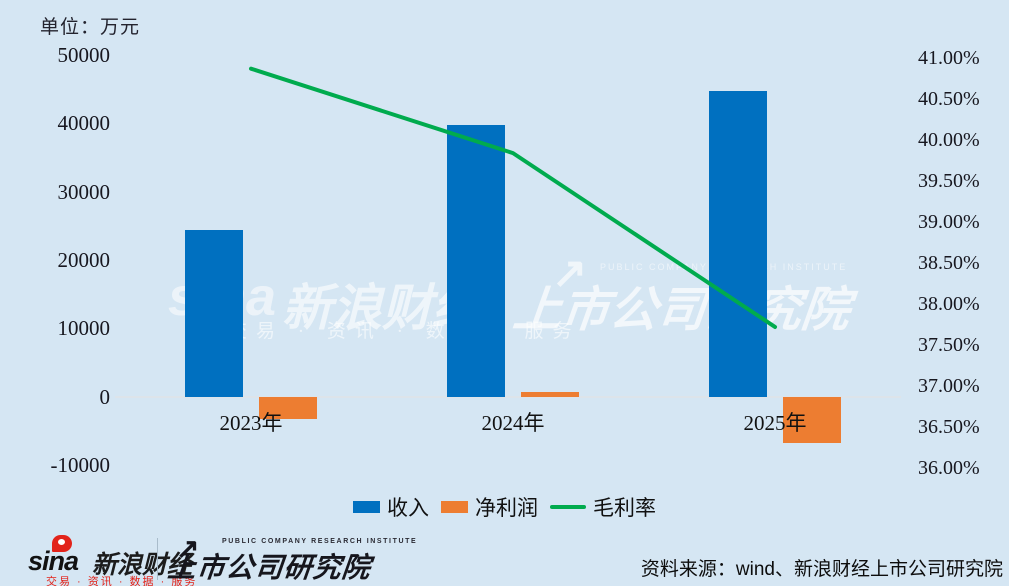 The height and width of the screenshot is (586, 1009). Describe the element at coordinates (508, 397) in the screenshot. I see `x-axis-zero-line` at that location.